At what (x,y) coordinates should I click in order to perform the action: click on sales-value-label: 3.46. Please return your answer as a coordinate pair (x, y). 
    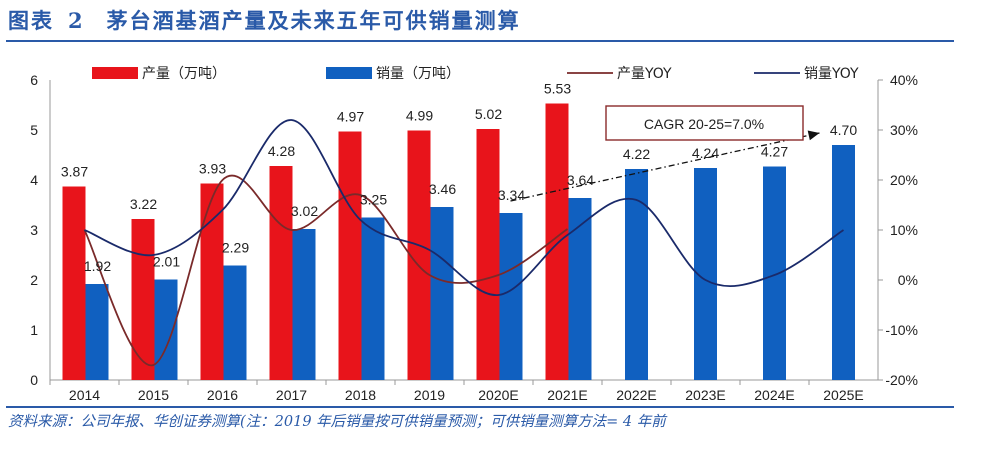
    Looking at the image, I should click on (442, 189).